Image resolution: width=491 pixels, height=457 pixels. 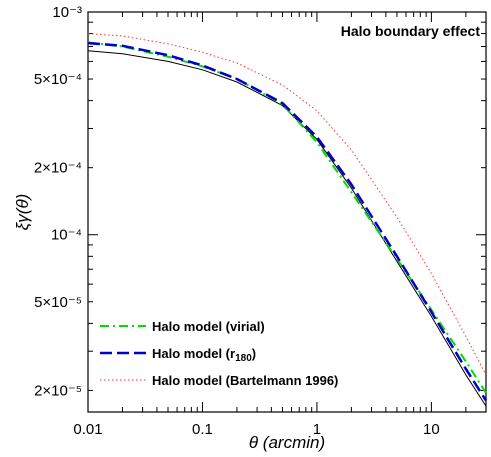 What do you see at coordinates (287, 442) in the screenshot?
I see `x-axis-label: θ (arcmin)` at bounding box center [287, 442].